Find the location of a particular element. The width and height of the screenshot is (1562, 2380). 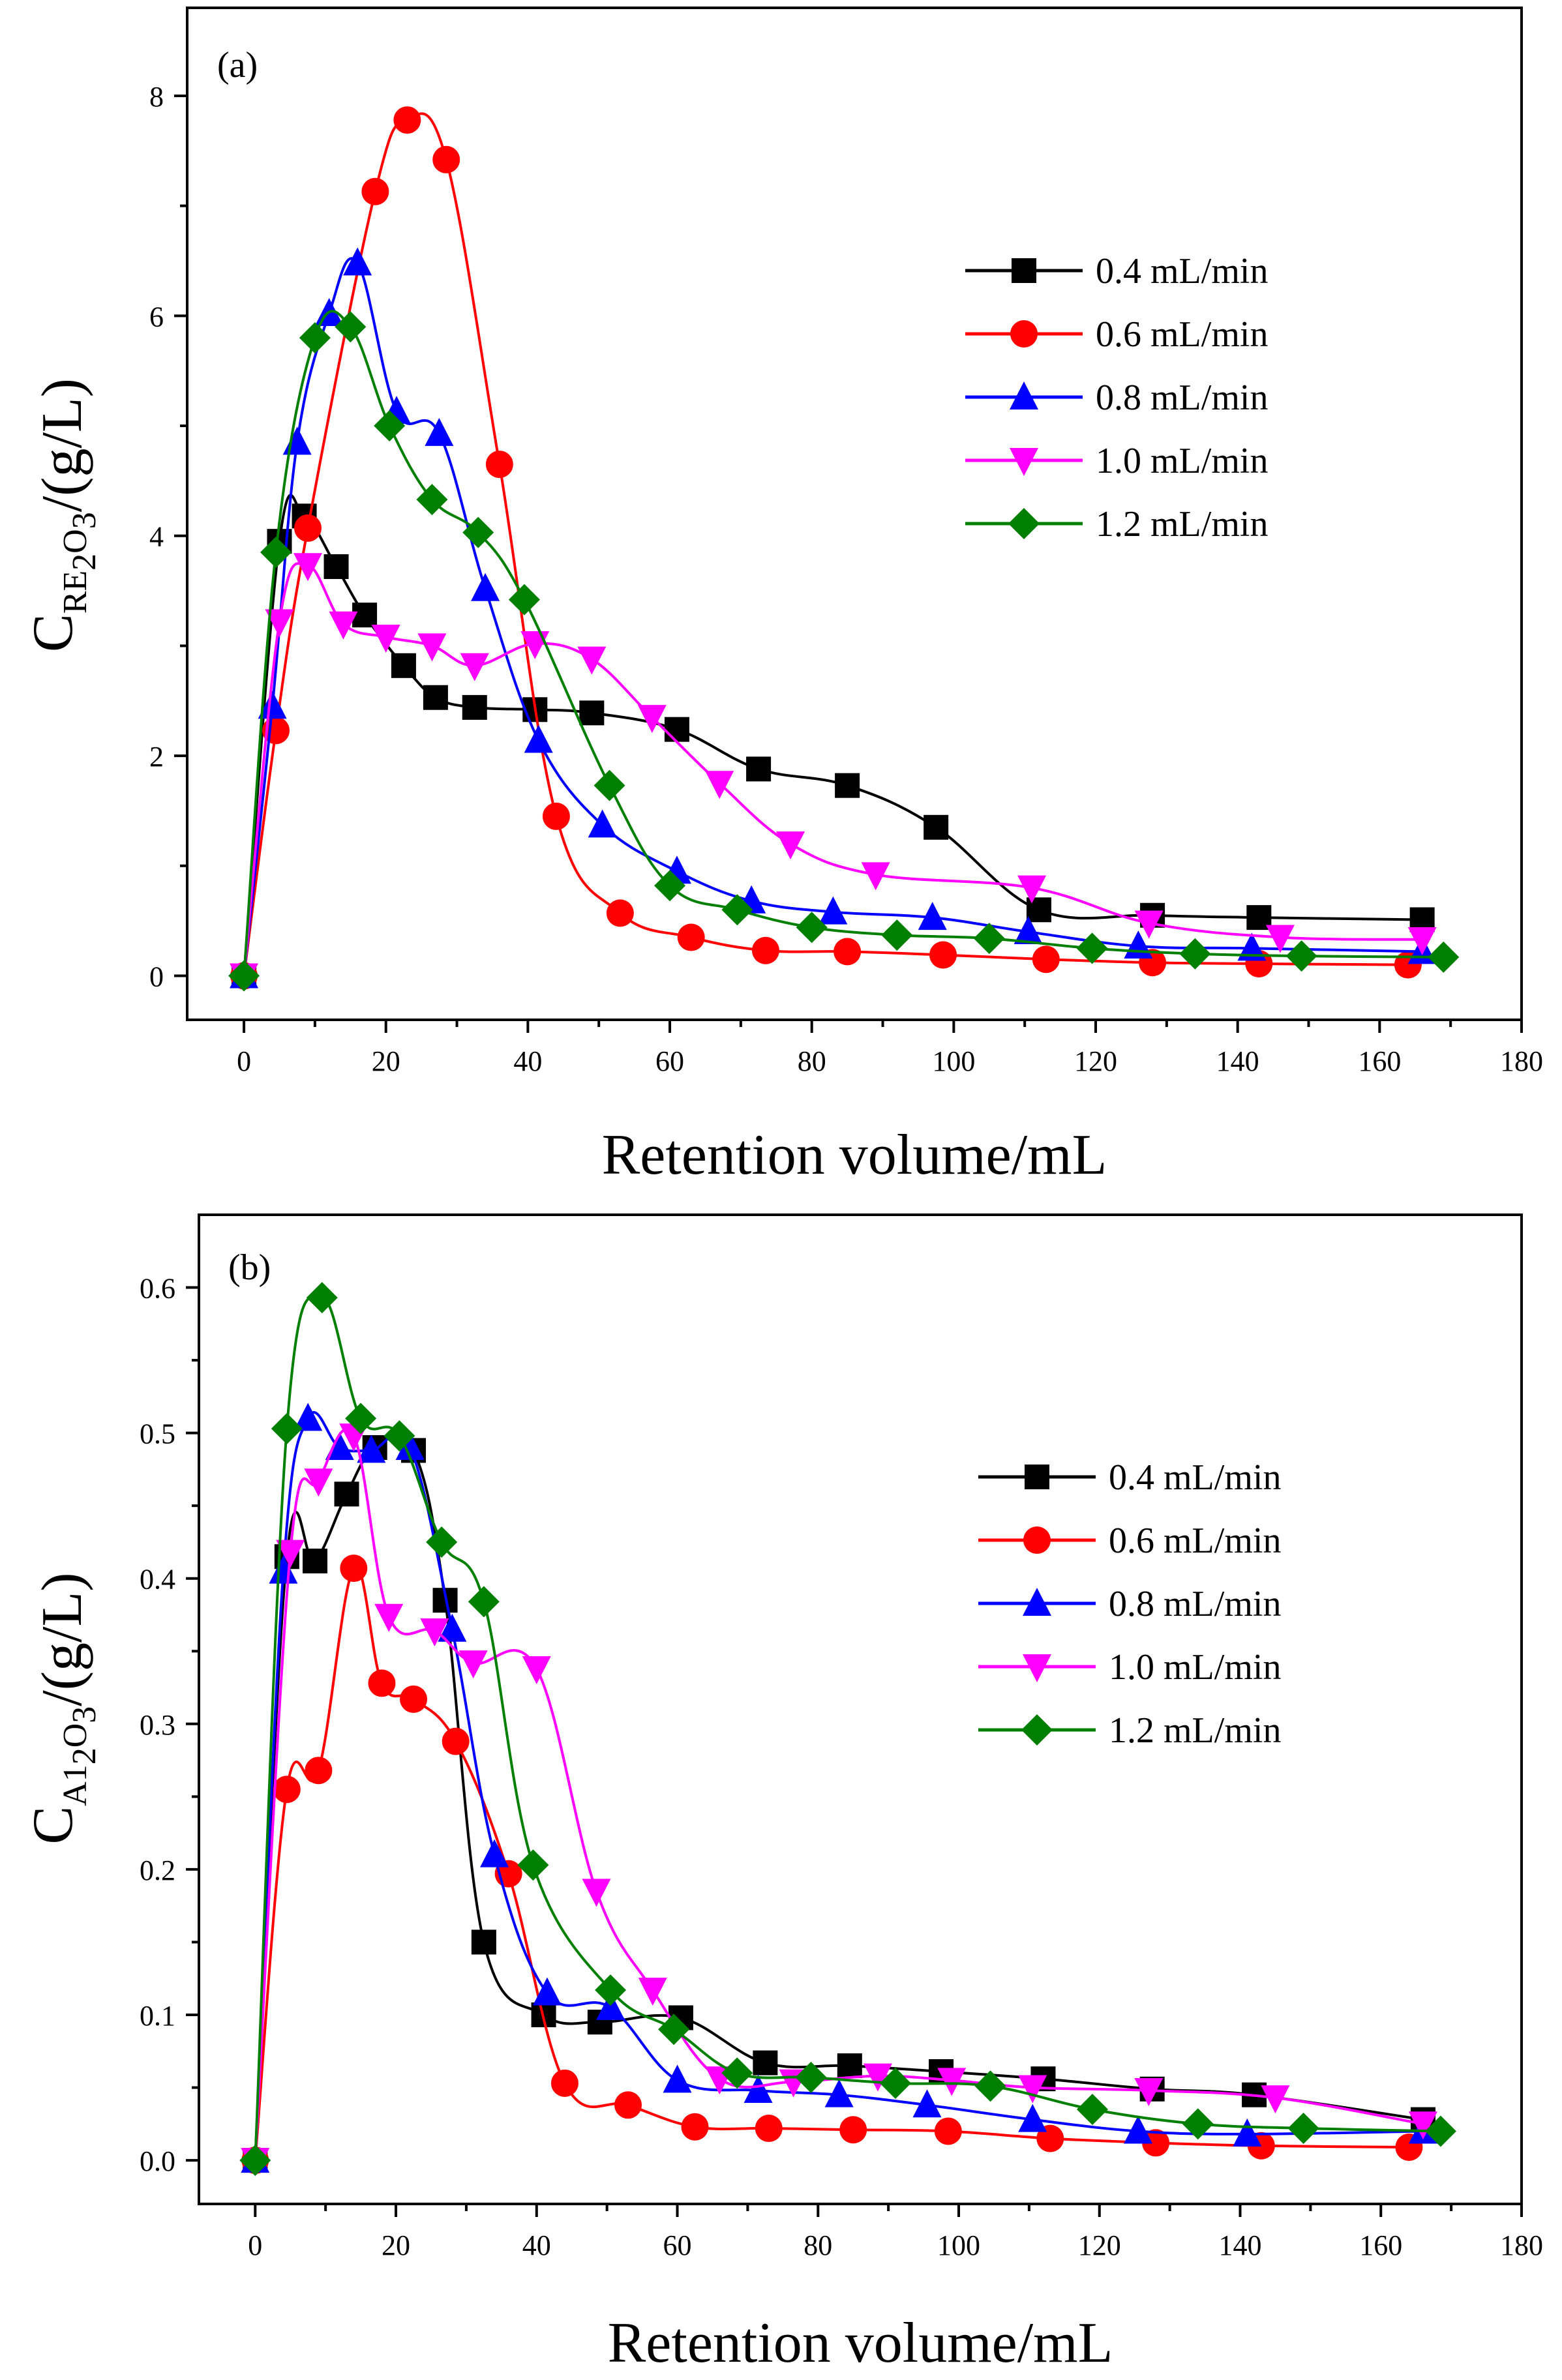

panel-a-xtick-label: 60 is located at coordinates (670, 1061).